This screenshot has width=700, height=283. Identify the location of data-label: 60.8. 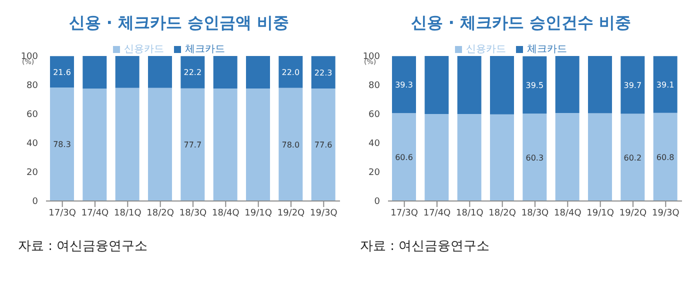
(665, 157).